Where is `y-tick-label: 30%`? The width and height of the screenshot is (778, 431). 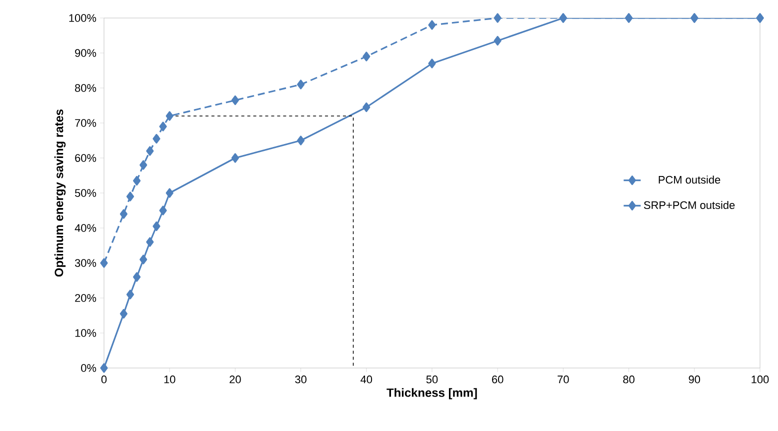
y-tick-label: 30% is located at coordinates (85, 263).